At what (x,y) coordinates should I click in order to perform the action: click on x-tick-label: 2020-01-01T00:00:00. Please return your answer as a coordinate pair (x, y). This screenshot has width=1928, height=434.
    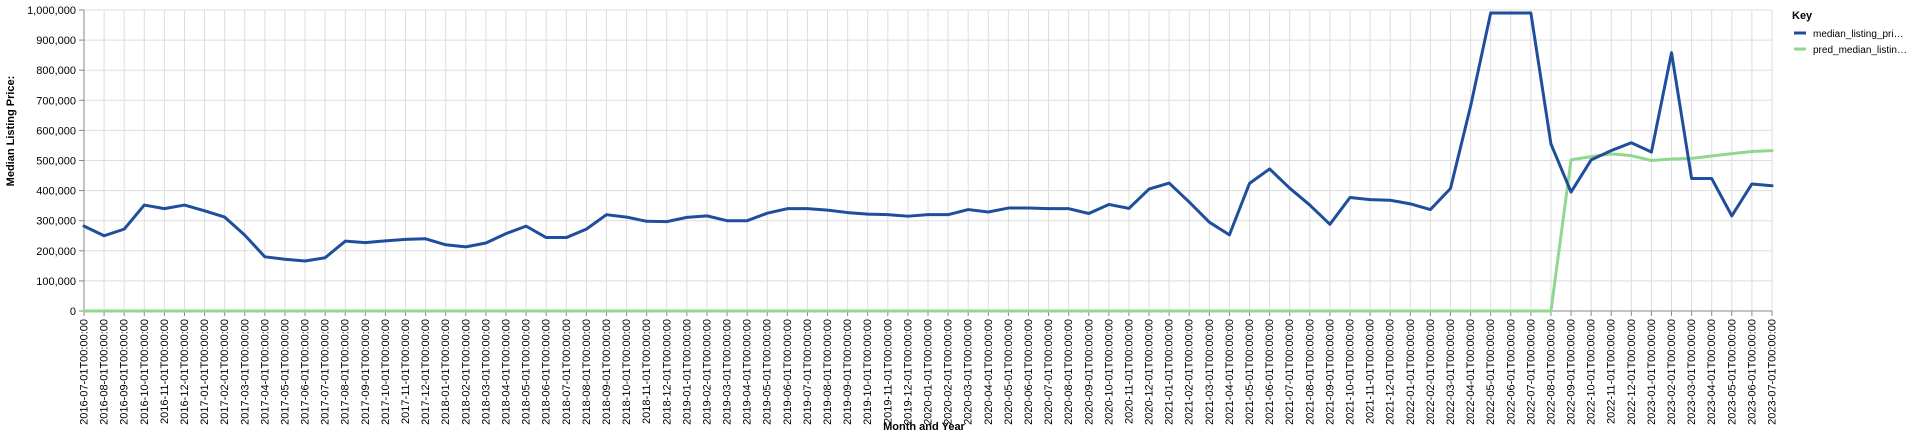
    Looking at the image, I should click on (929, 372).